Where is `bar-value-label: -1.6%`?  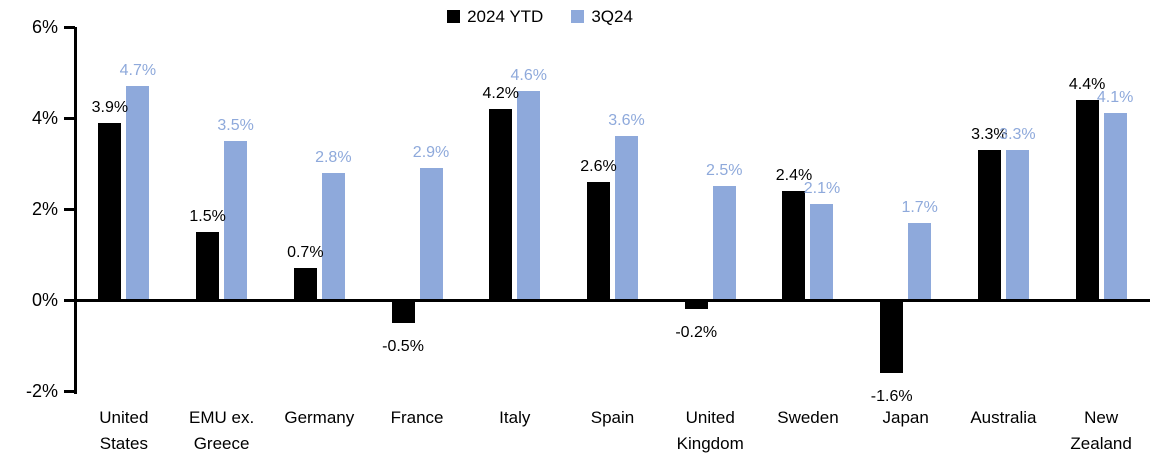 bar-value-label: -1.6% is located at coordinates (891, 396).